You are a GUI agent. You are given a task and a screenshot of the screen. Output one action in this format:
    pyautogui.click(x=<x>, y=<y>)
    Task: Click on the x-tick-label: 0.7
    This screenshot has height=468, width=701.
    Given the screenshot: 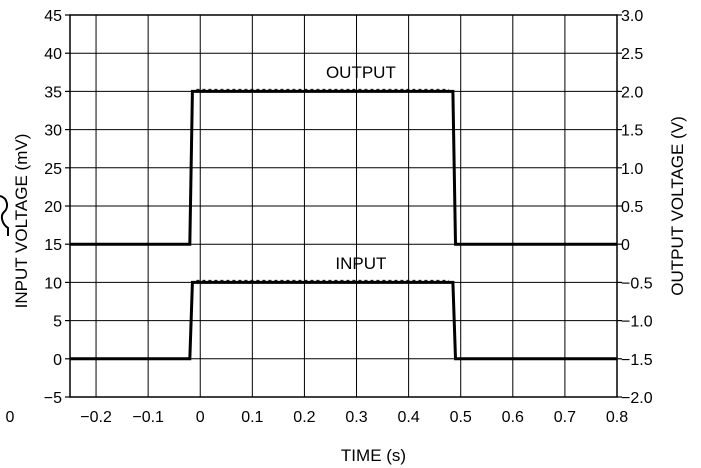 What is the action you would take?
    pyautogui.click(x=565, y=417)
    